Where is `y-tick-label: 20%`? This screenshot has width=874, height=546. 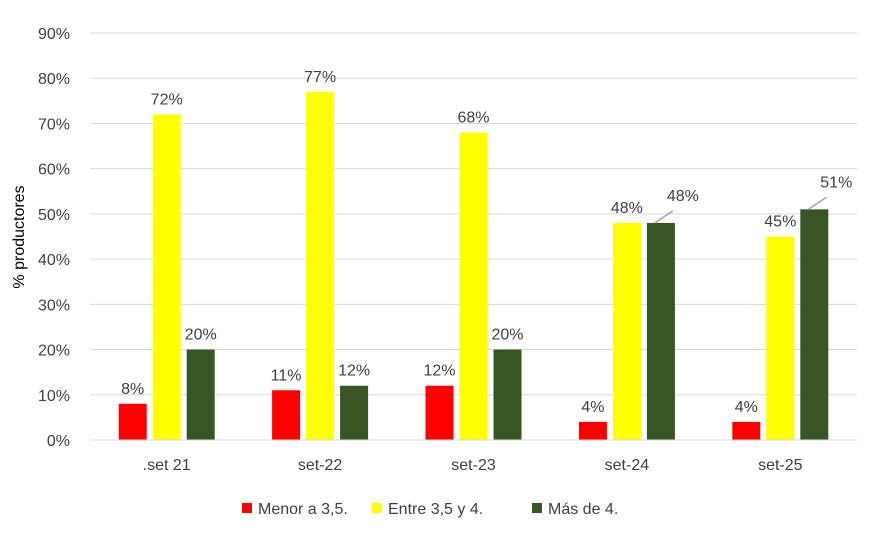 y-tick-label: 20% is located at coordinates (54, 351).